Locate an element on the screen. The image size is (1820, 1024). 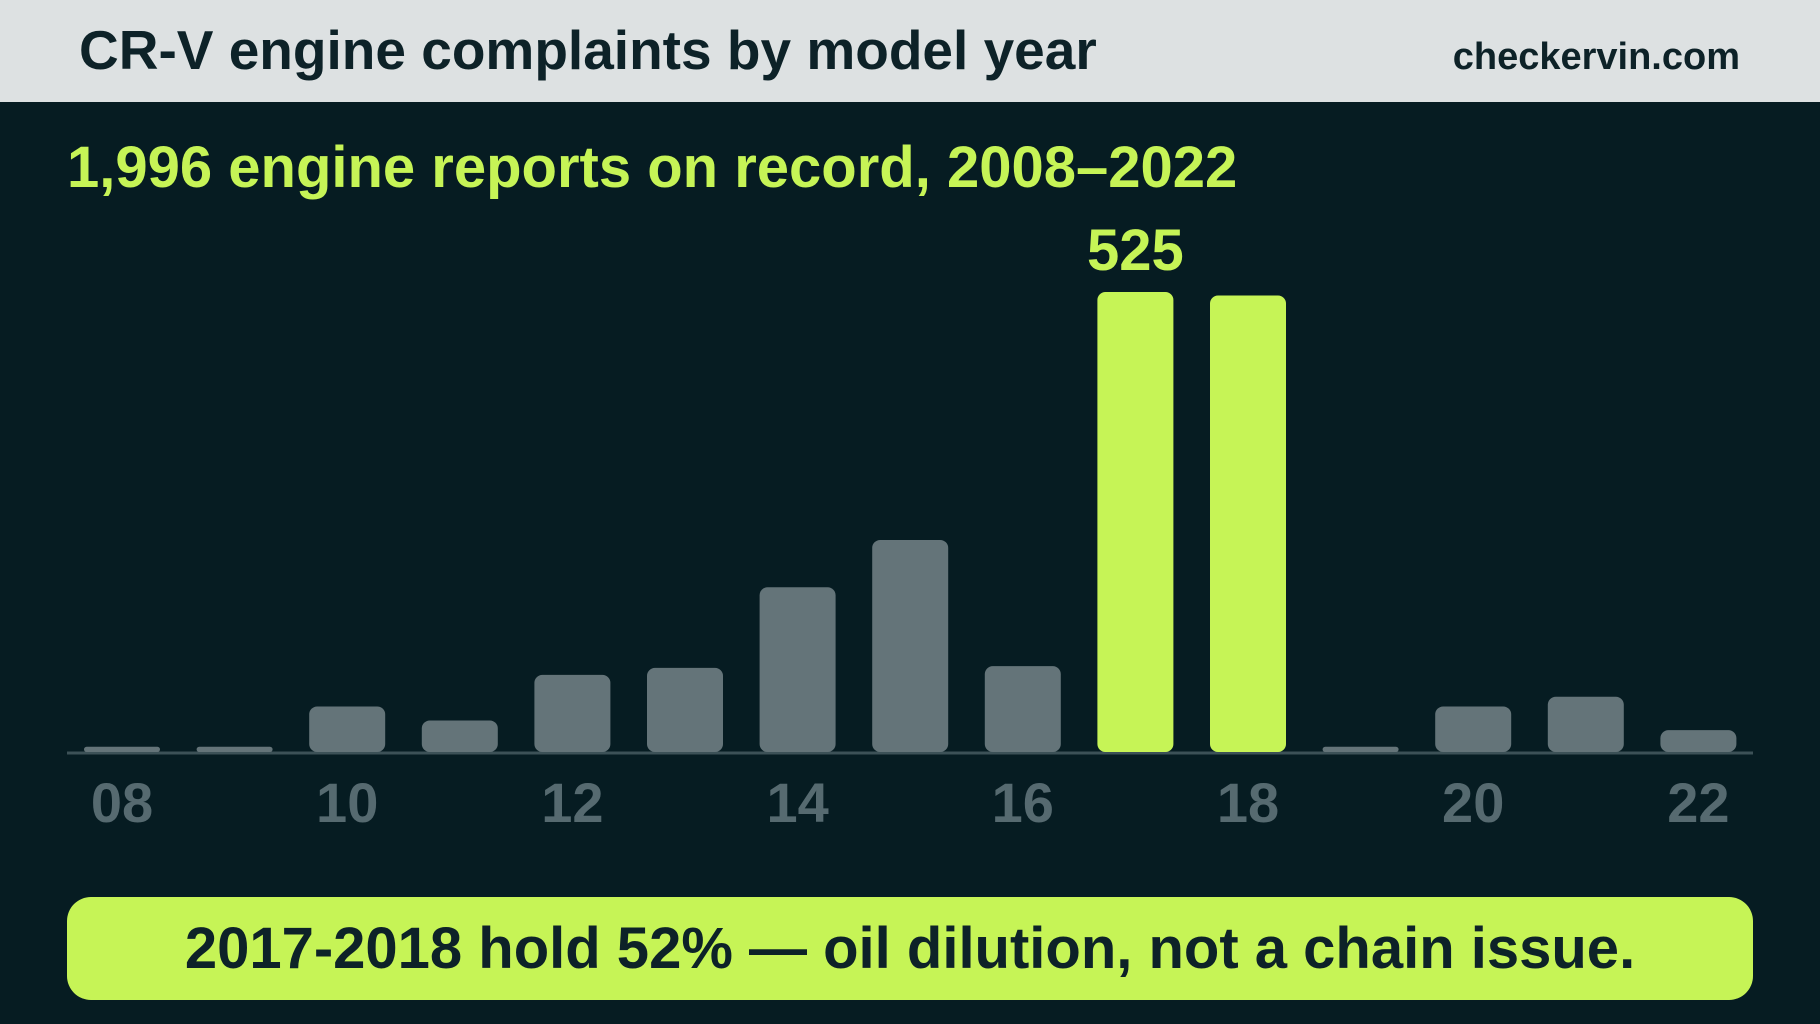
site-name: checkervin.com is located at coordinates (1596, 57).